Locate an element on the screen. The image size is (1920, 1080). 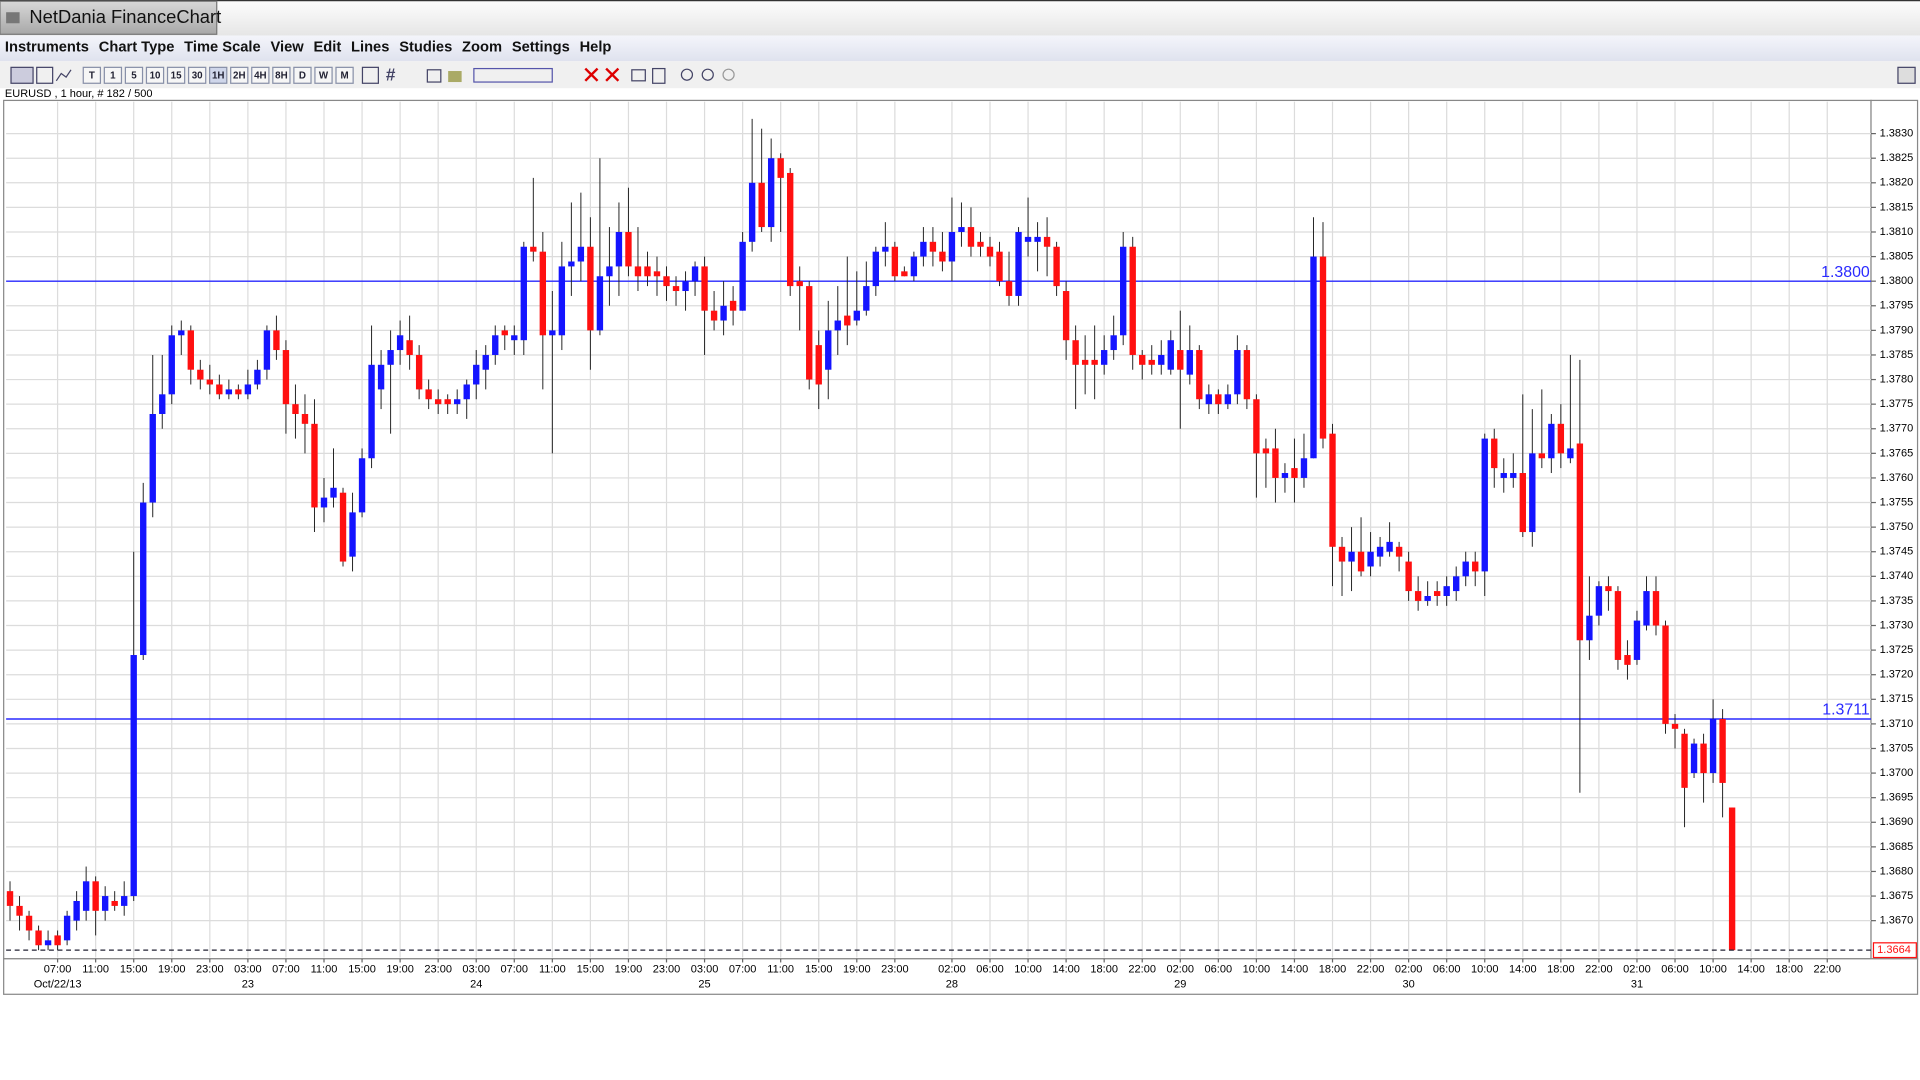
x-tick-label: 14:00 is located at coordinates (1751, 970).